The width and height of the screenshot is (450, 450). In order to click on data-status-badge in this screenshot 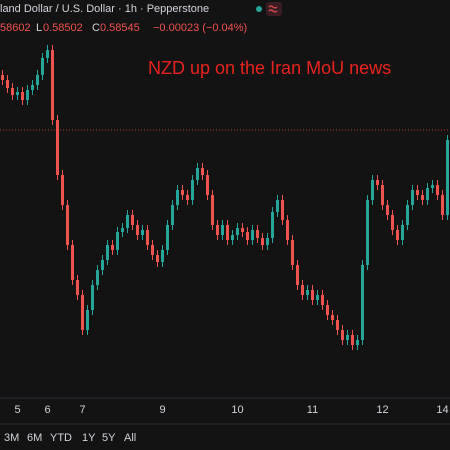, I will do `click(274, 9)`.